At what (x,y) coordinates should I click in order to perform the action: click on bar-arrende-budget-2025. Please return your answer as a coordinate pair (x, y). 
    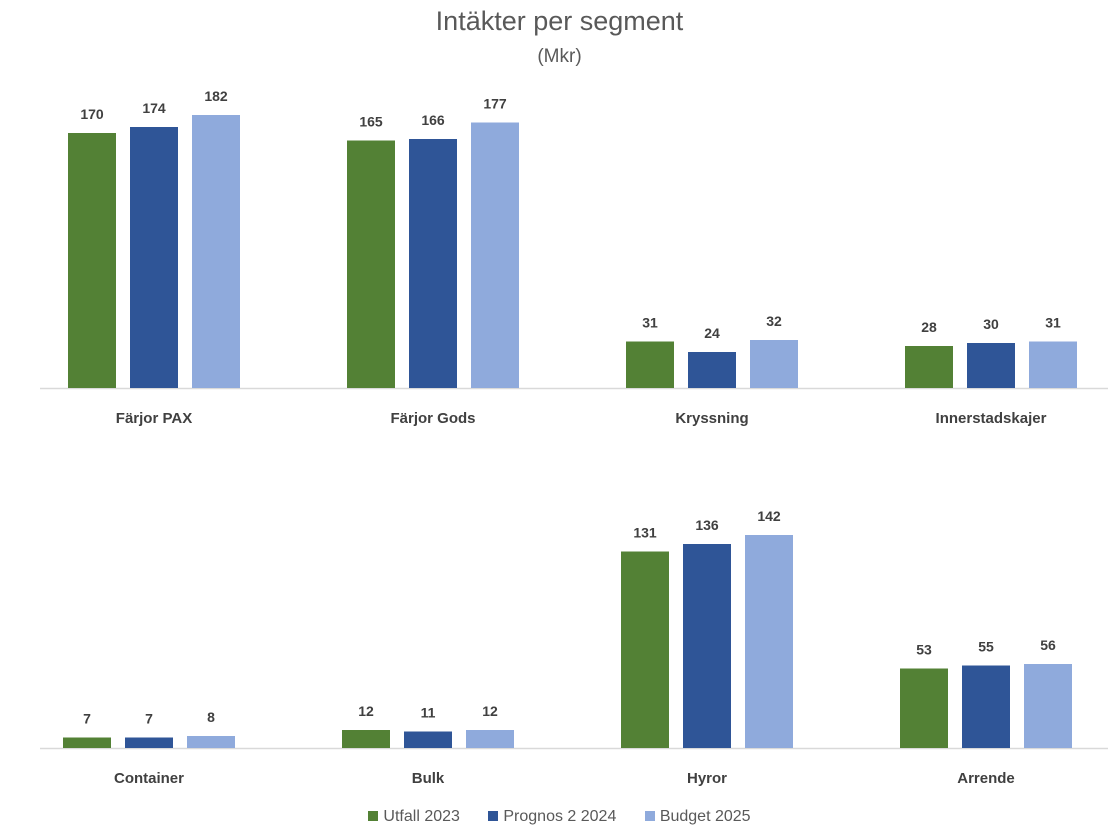
    Looking at the image, I should click on (1048, 706).